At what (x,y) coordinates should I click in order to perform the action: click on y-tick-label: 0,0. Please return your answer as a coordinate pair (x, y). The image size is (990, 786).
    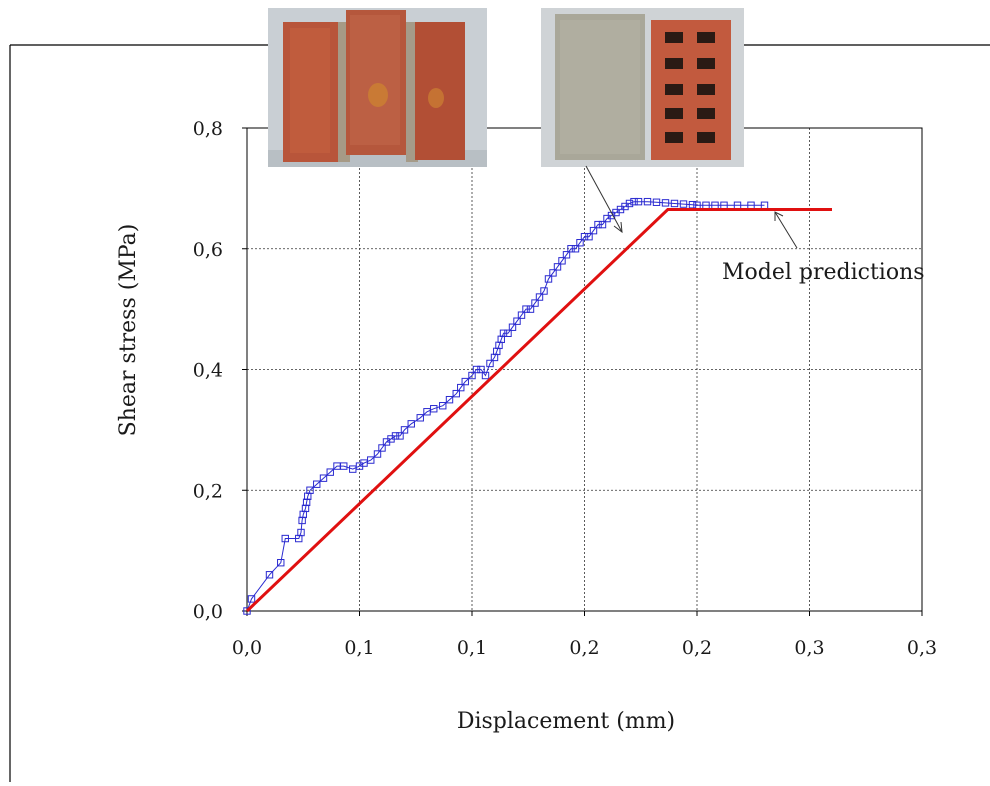
    Looking at the image, I should click on (208, 612).